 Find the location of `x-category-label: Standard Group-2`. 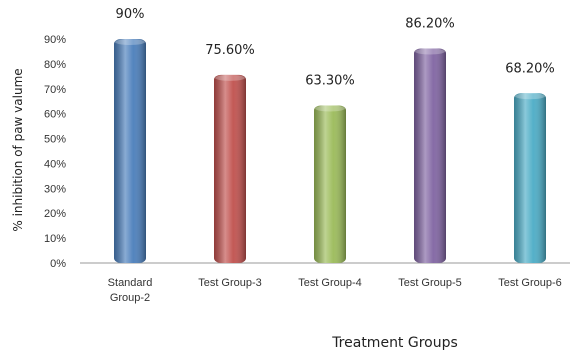

x-category-label: Standard Group-2 is located at coordinates (130, 290).